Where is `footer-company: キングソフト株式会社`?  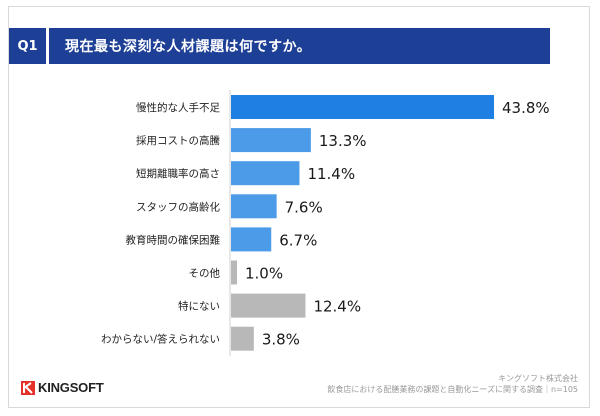 footer-company: キングソフト株式会社 is located at coordinates (538, 378).